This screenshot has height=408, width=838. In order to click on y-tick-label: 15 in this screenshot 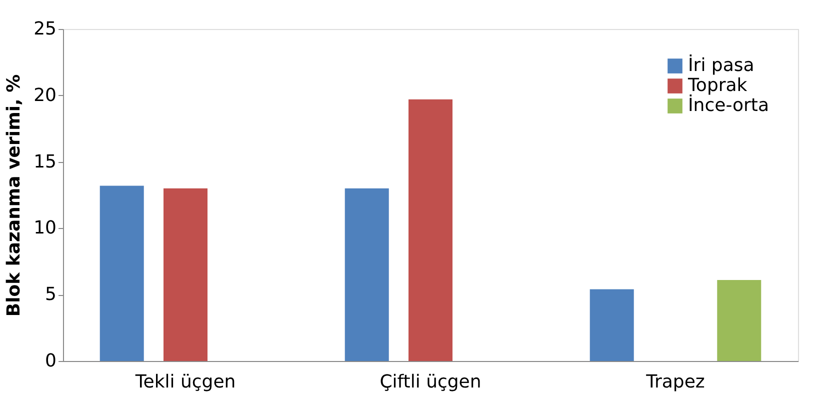, I will do `click(45, 161)`.